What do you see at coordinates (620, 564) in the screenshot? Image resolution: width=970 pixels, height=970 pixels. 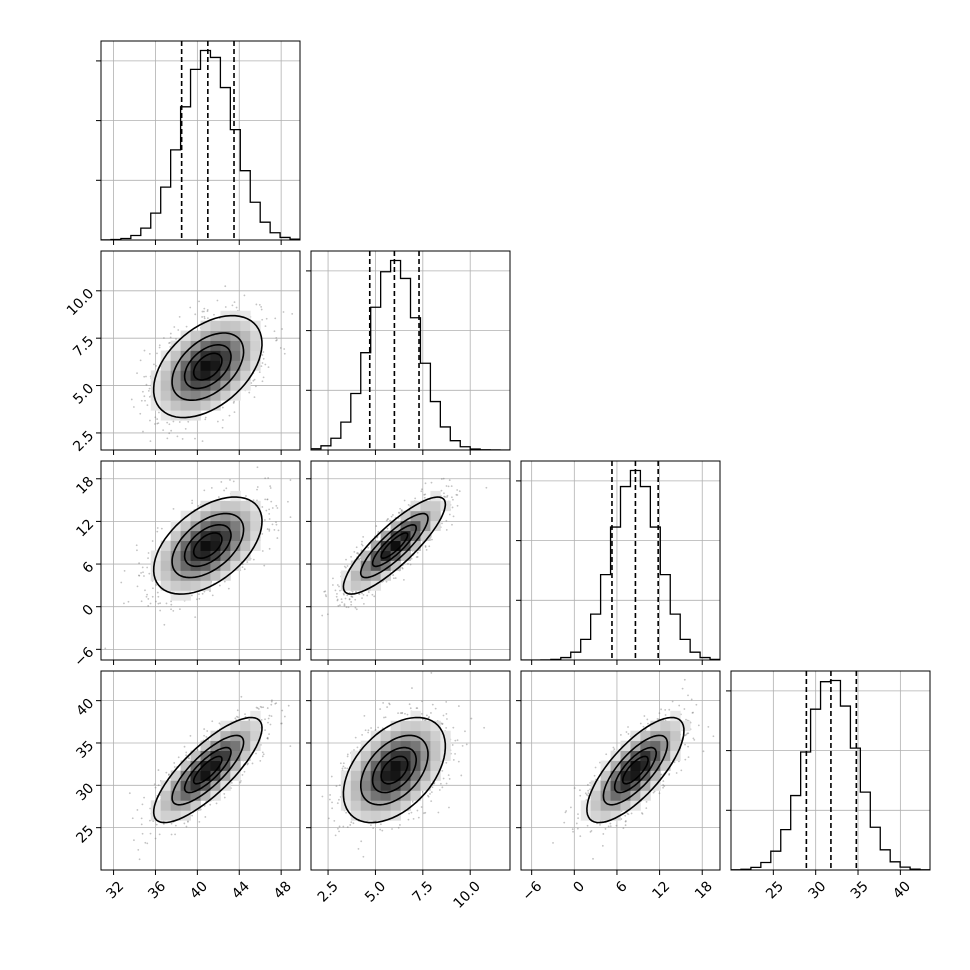 I see `histogram-step-line` at bounding box center [620, 564].